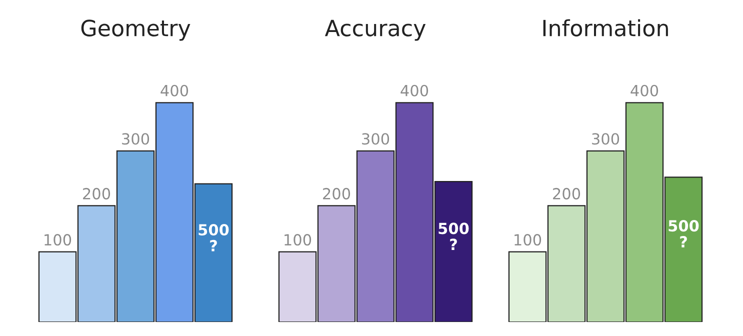 This screenshot has width=743, height=336. I want to click on chart-title: Accuracy, so click(375, 30).